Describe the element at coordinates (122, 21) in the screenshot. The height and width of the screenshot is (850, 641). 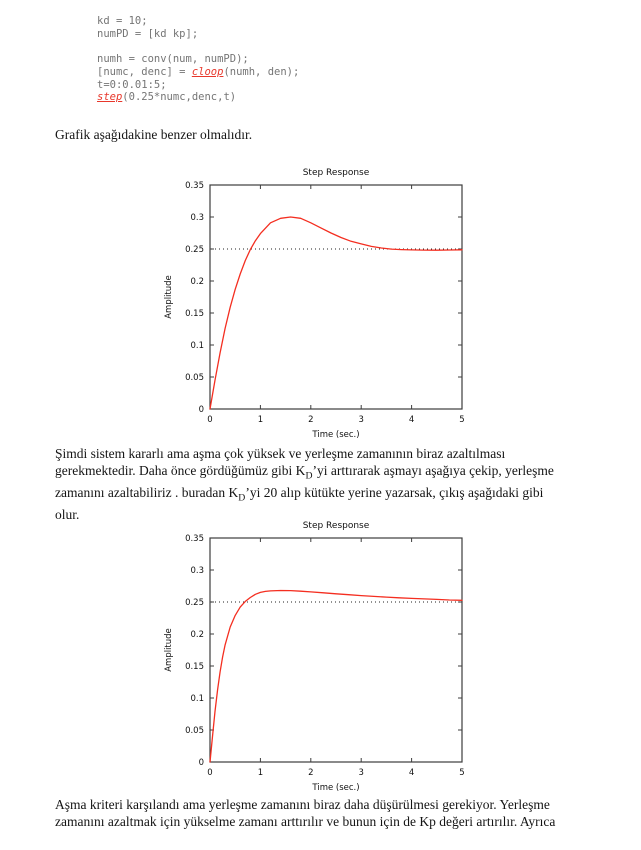
I see `code-line: kd = 10;` at that location.